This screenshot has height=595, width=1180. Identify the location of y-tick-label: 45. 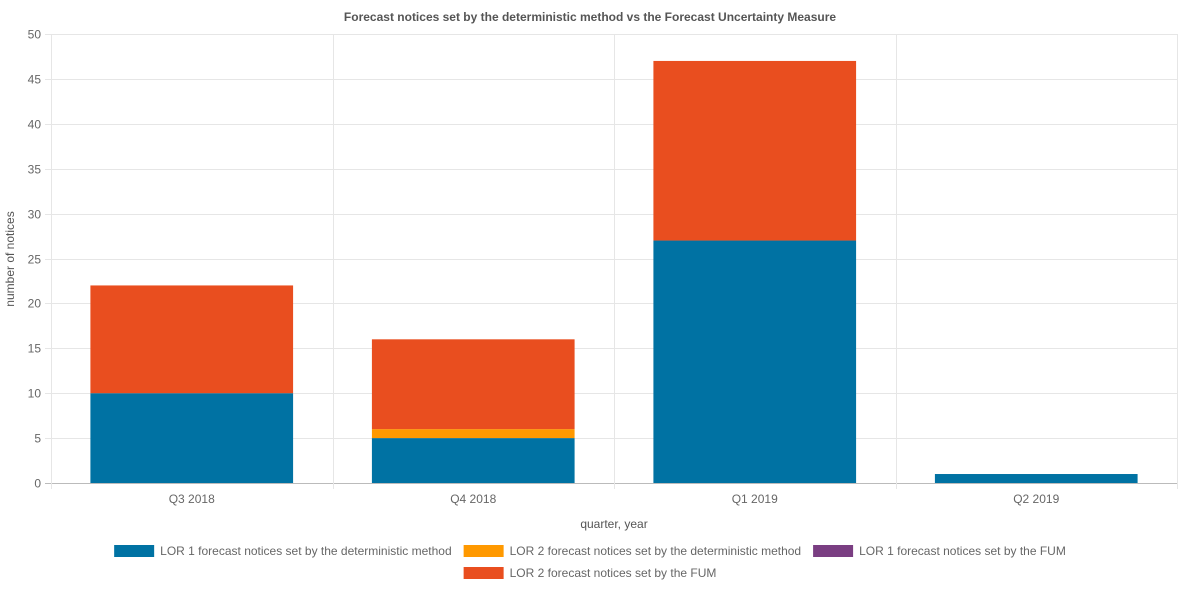
(35, 80).